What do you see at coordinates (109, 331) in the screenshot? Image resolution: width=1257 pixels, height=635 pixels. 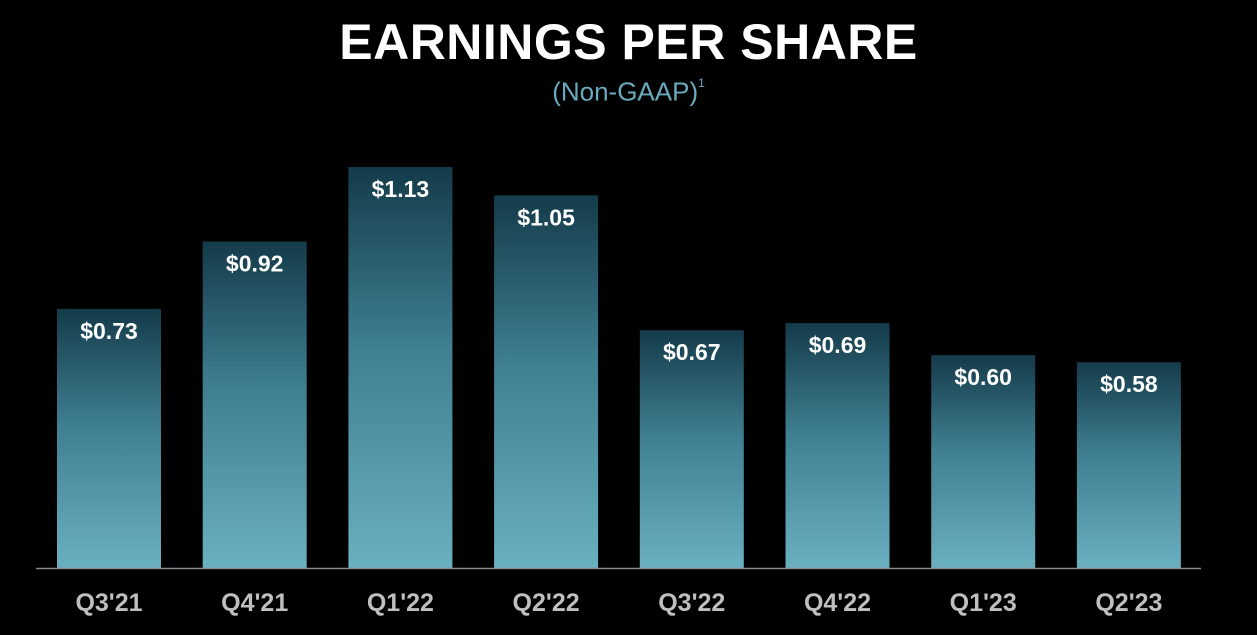 I see `value-label: $0.73` at bounding box center [109, 331].